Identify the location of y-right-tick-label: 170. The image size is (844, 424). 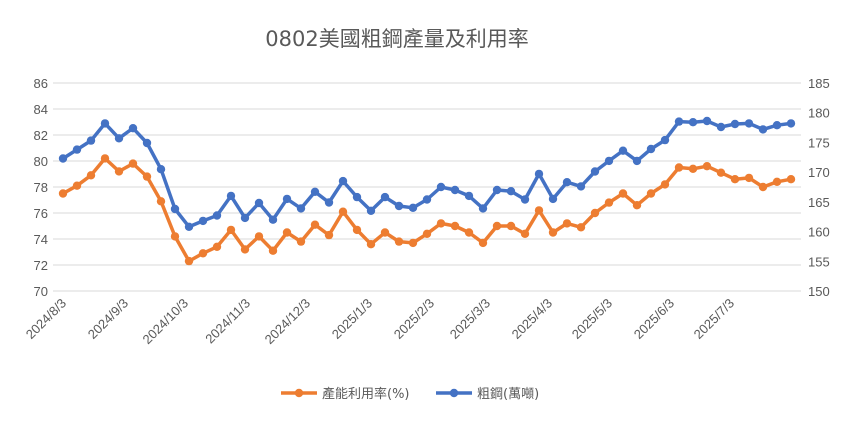
(819, 172).